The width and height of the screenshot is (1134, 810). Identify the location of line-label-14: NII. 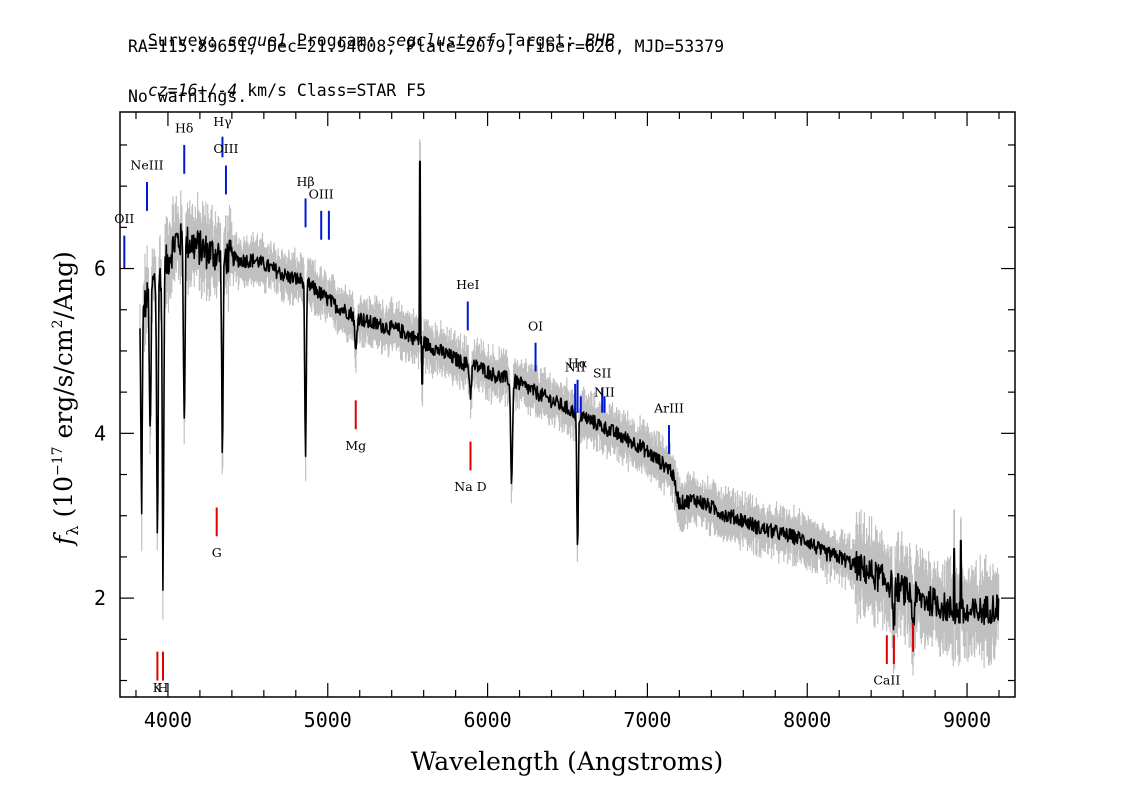
(604, 391).